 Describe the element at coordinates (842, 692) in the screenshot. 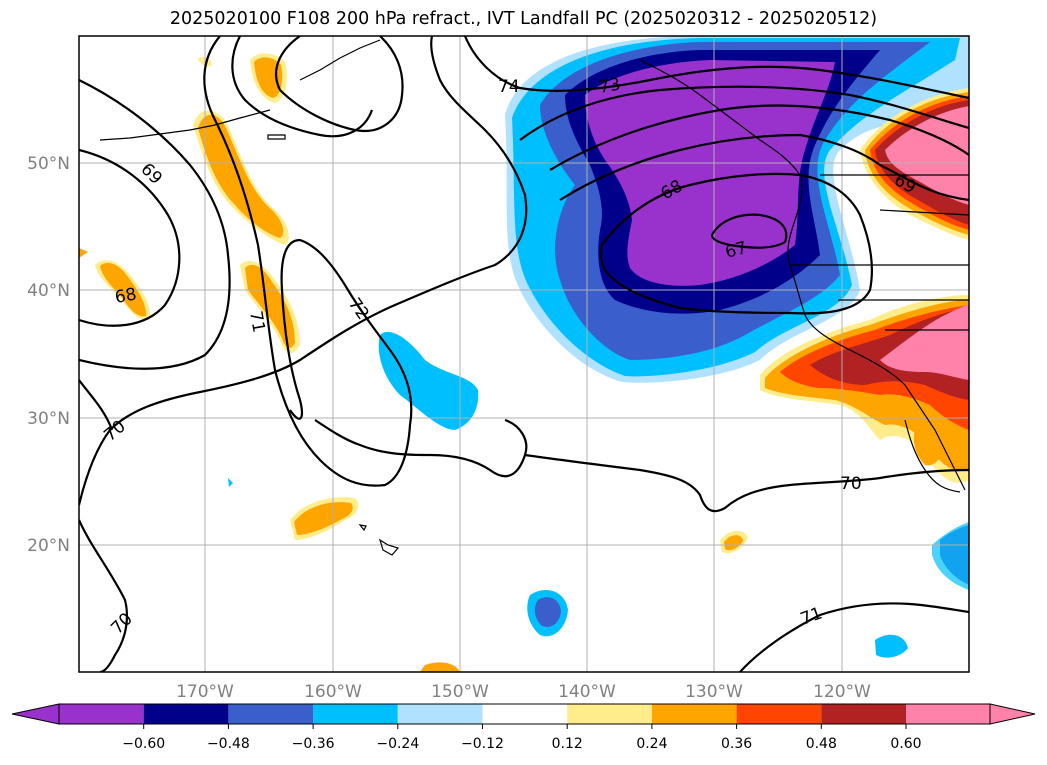

I see `lon-tick-label: 120°W` at that location.